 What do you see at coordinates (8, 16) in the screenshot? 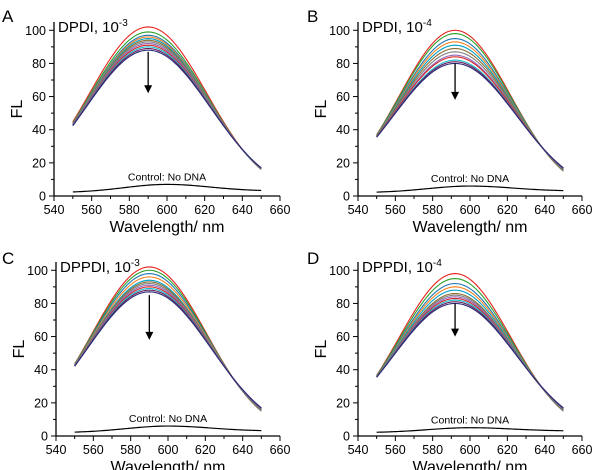
I see `panel-letter: A` at bounding box center [8, 16].